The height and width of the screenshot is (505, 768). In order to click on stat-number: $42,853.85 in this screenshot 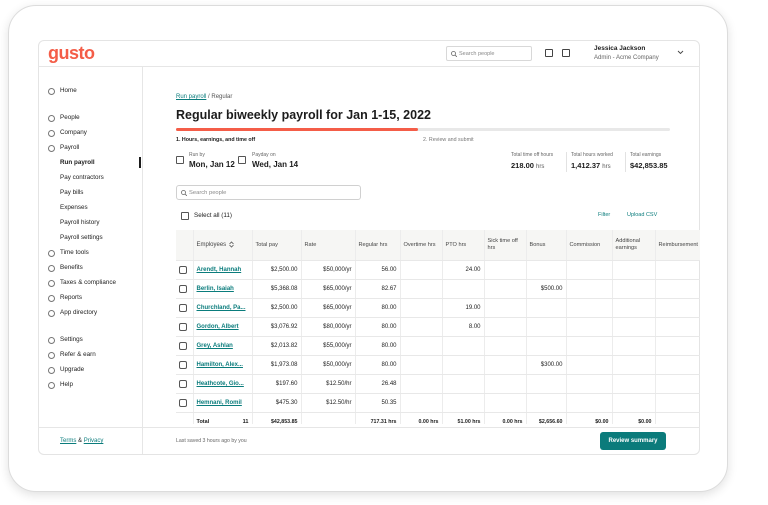, I will do `click(649, 165)`.